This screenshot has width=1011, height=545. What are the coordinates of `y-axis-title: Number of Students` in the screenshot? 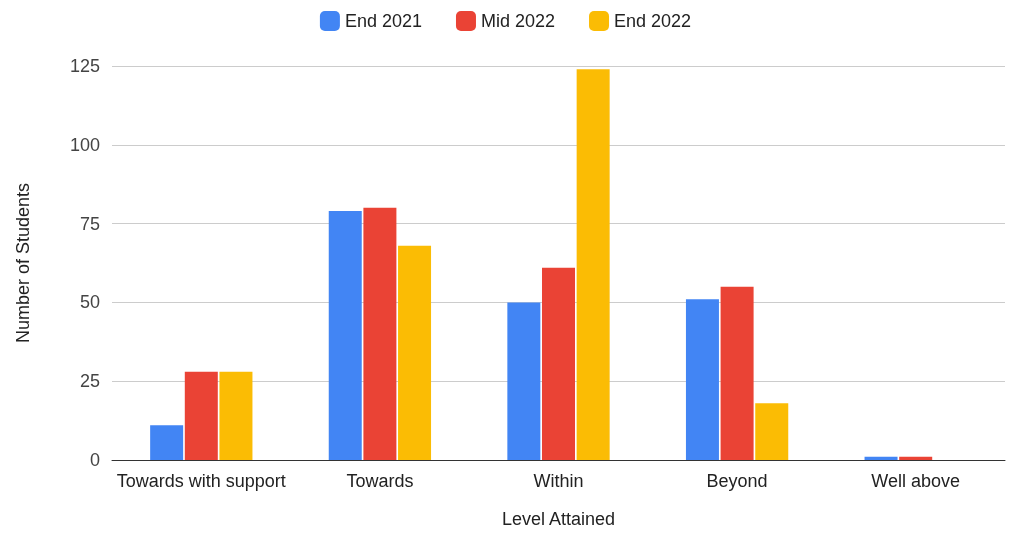 It's located at (23, 263).